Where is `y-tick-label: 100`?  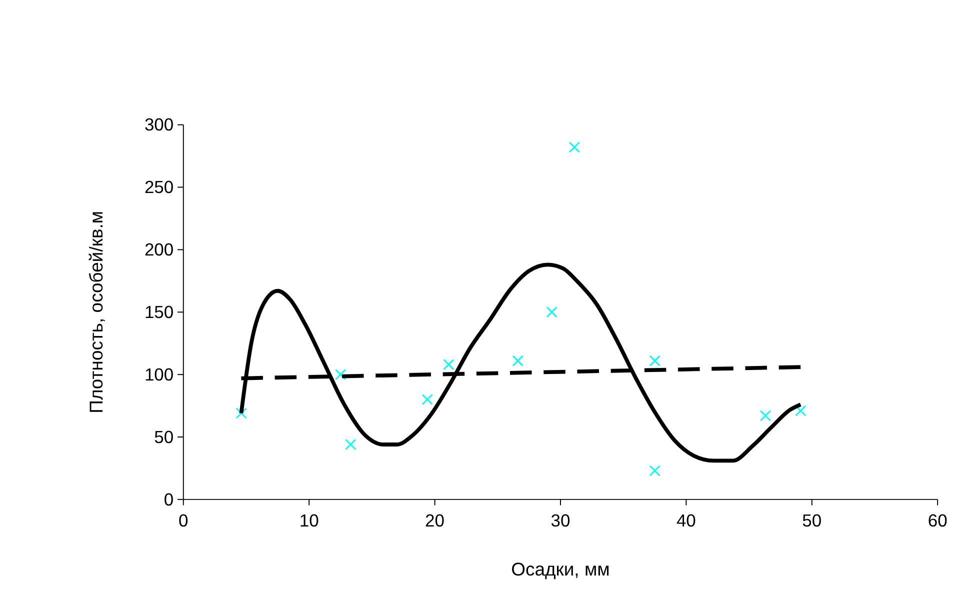
y-tick-label: 100 is located at coordinates (159, 374).